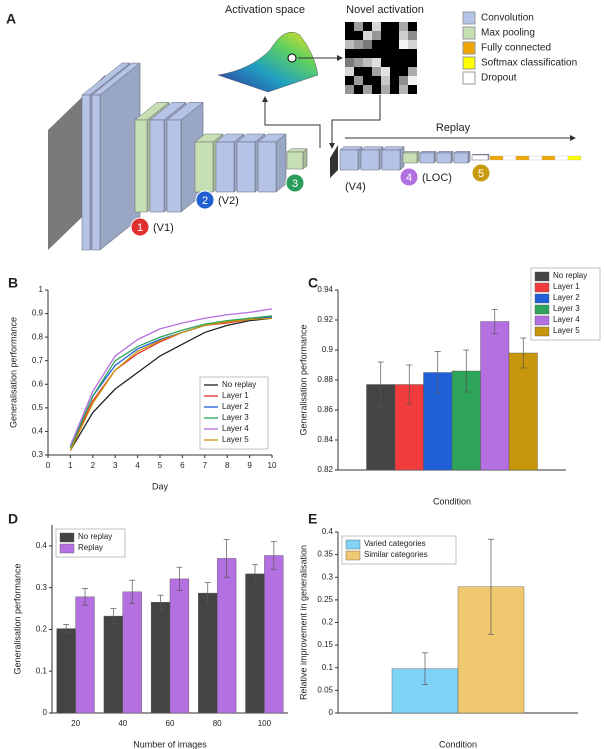 The height and width of the screenshot is (749, 604). Describe the element at coordinates (90, 543) in the screenshot. I see `legend: No replay Replay` at that location.